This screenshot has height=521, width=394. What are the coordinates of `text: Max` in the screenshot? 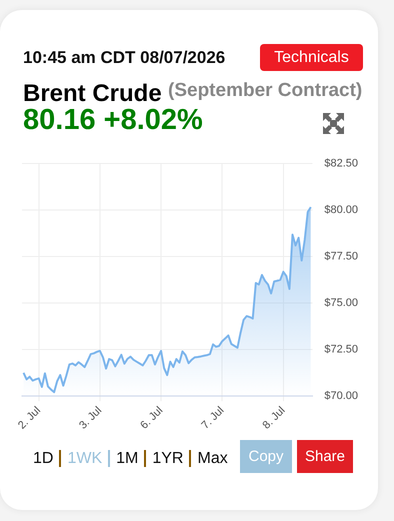 It's located at (208, 458).